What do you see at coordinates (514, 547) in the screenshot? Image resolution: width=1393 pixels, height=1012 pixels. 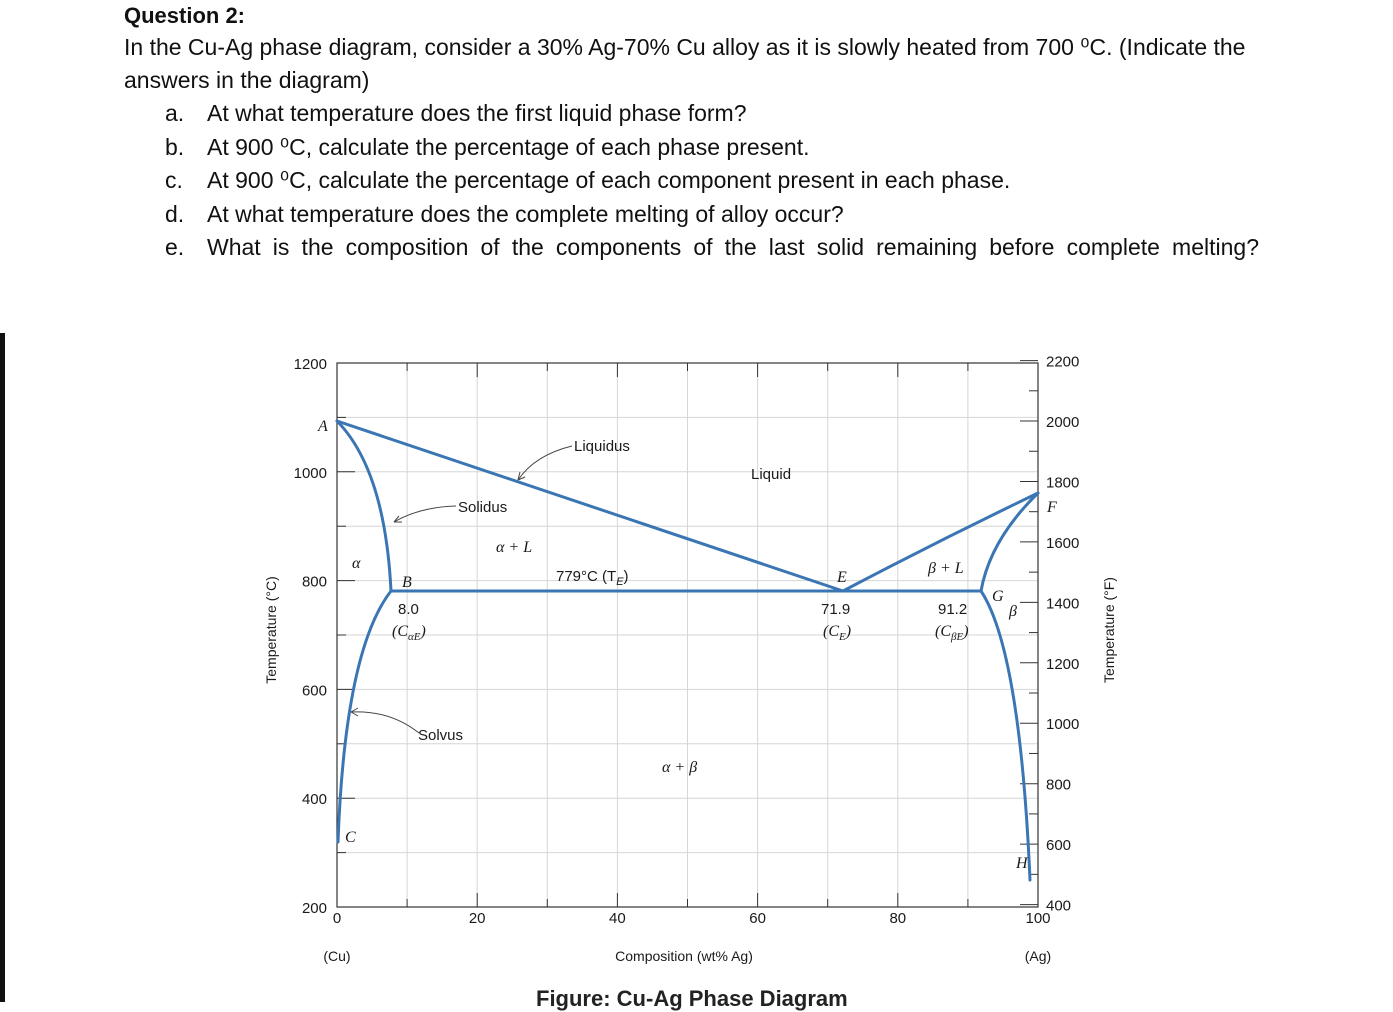 I see `region-alpha-l-label: α + L` at bounding box center [514, 547].